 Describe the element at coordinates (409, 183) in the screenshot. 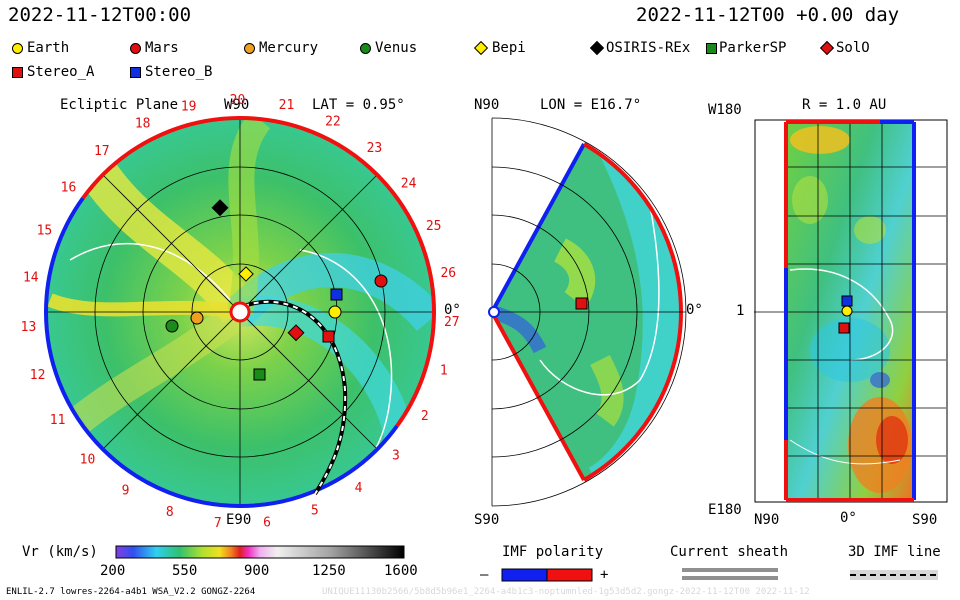

I see `carrington-number: 24` at that location.